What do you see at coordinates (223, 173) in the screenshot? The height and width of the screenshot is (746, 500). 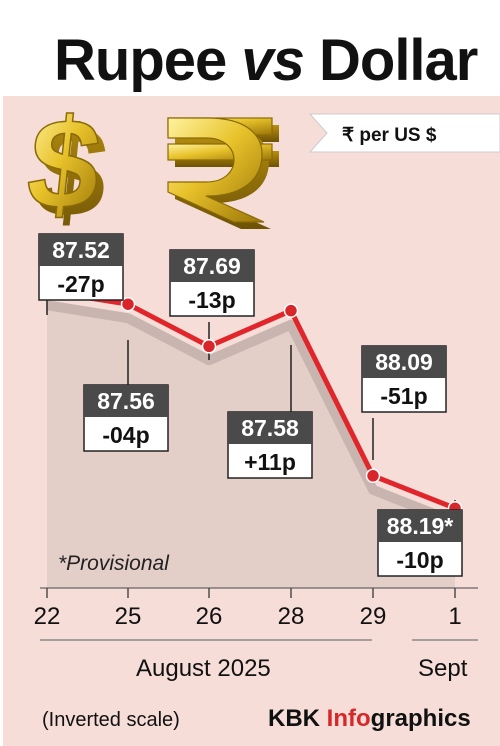 I see `rupee-sign-icon` at bounding box center [223, 173].